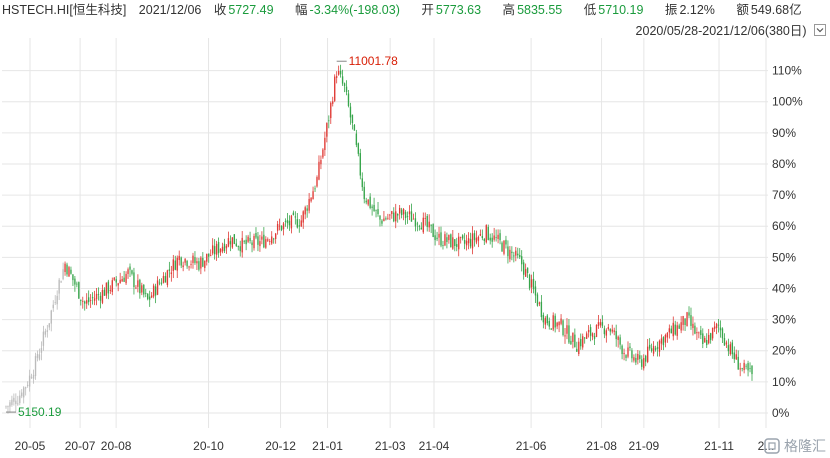  Describe the element at coordinates (40, 412) in the screenshot. I see `low-annotation: 5150.19` at that location.